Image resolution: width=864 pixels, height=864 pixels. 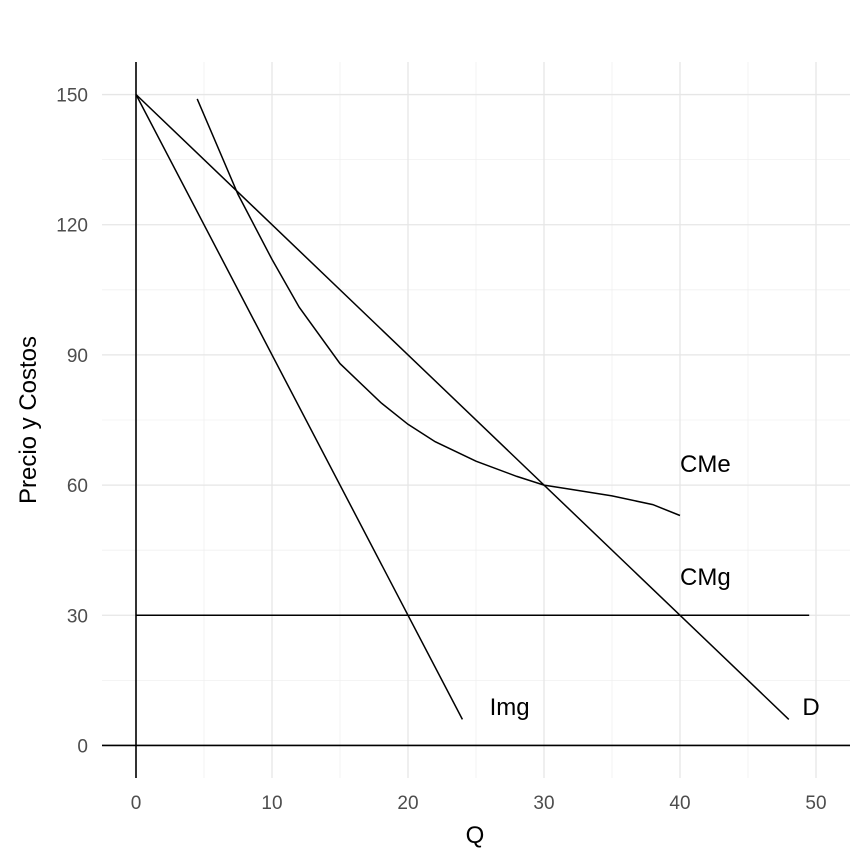 I want to click on x-tick-label: 10, so click(x=271, y=803).